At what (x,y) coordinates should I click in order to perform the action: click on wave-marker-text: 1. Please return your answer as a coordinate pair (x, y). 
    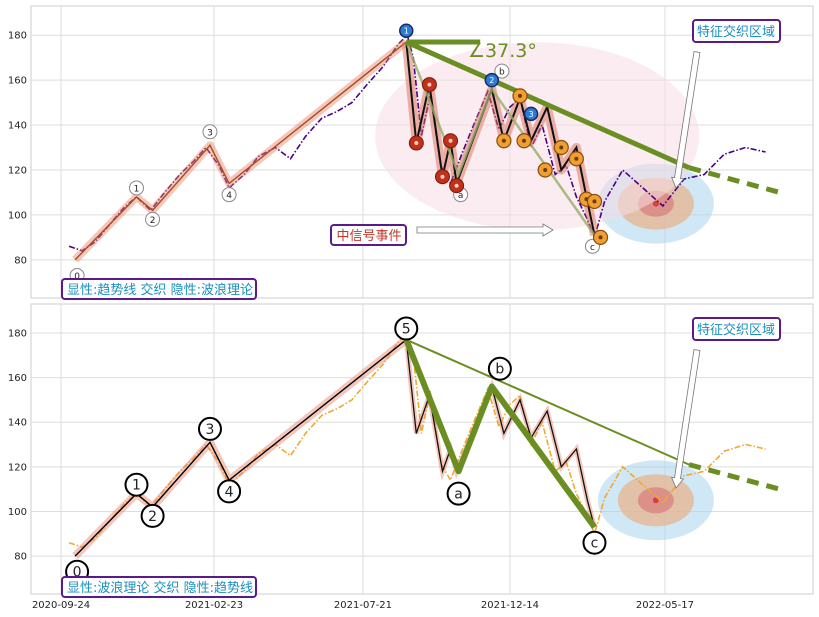
    Looking at the image, I should click on (406, 31).